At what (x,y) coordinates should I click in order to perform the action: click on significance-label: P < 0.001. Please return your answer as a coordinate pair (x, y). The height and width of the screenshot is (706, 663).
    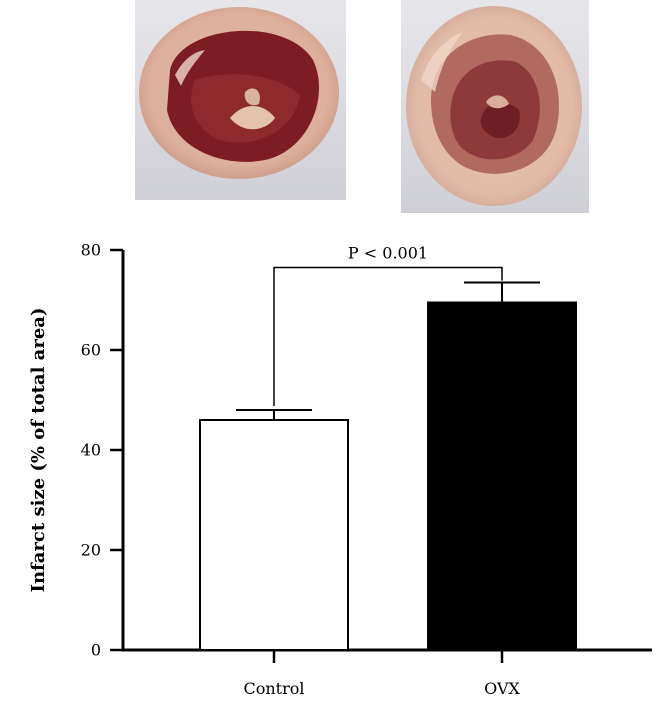
    Looking at the image, I should click on (388, 253).